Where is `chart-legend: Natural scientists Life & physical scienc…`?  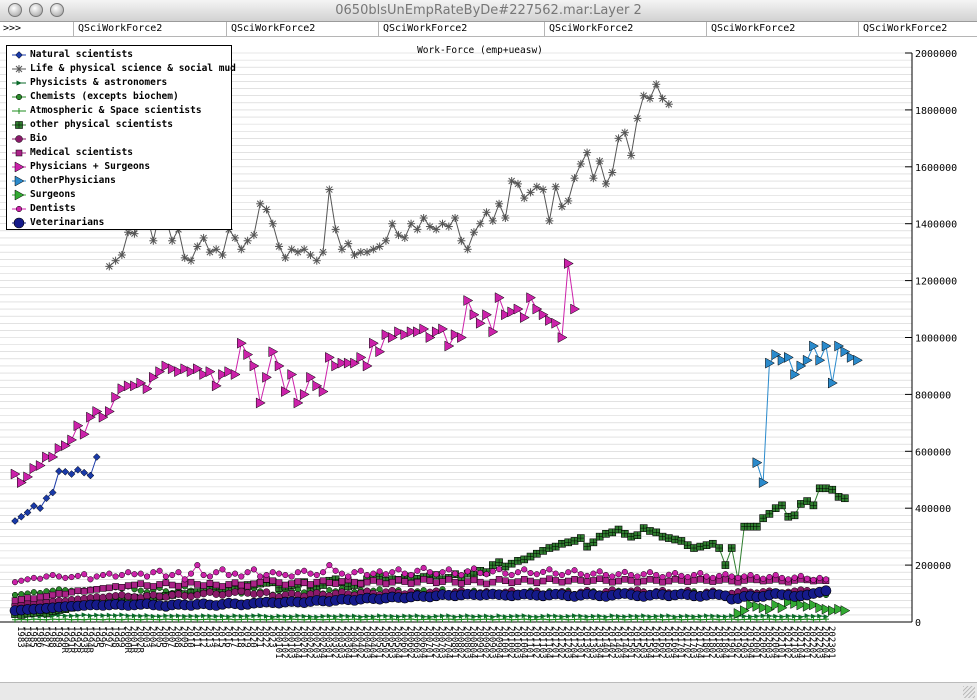
chart-legend: Natural scientists Life & physical scienc… is located at coordinates (121, 137).